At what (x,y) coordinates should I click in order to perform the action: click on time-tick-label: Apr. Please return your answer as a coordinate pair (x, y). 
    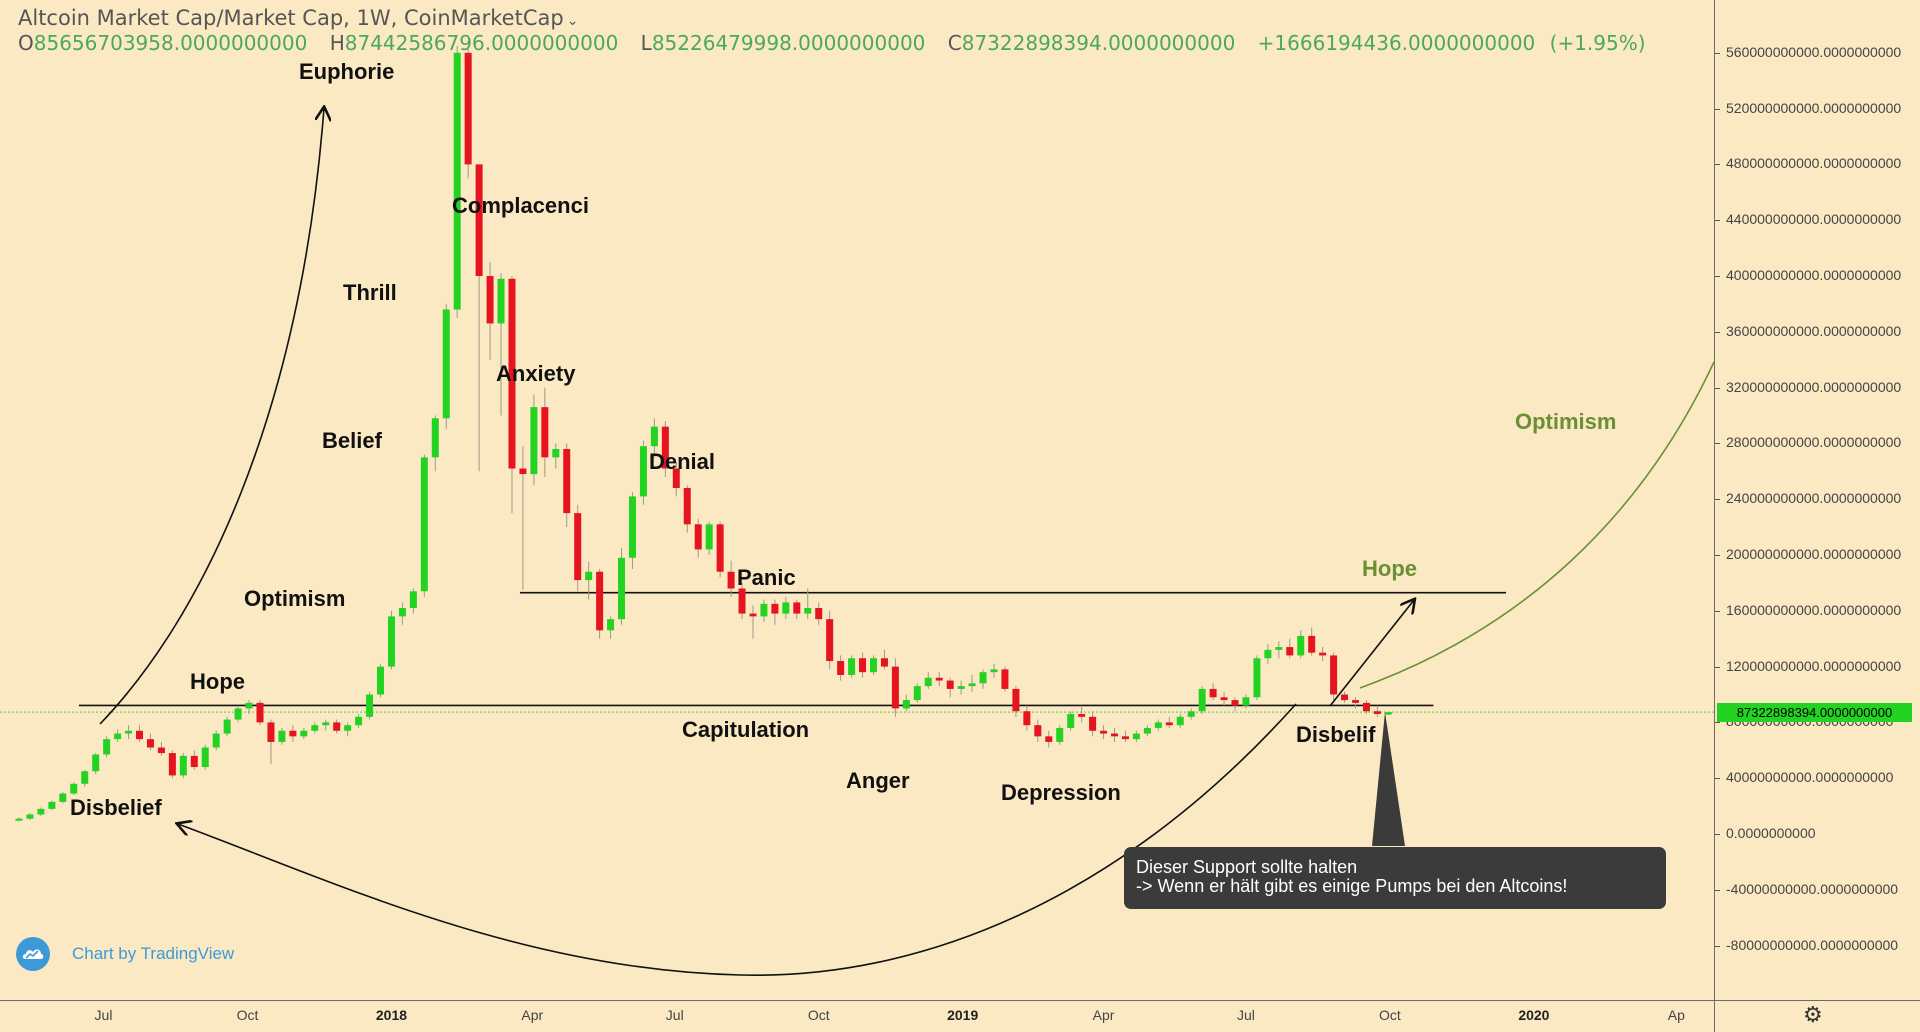
    Looking at the image, I should click on (532, 1015).